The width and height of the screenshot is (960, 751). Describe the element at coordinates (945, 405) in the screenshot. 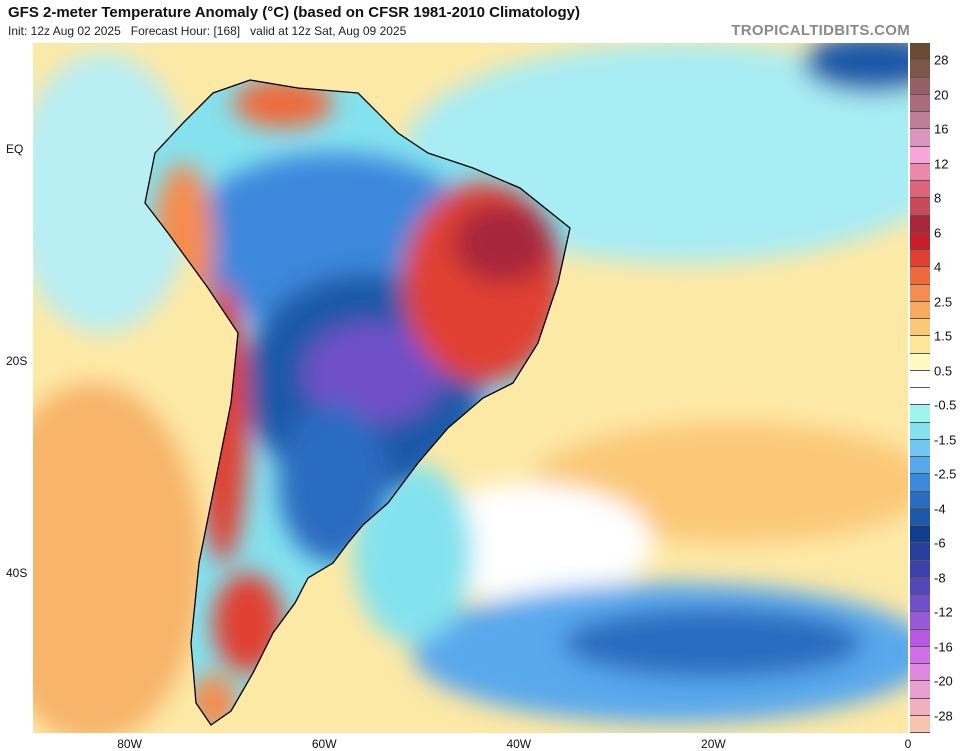

I see `colorbar-label: -0.5` at that location.